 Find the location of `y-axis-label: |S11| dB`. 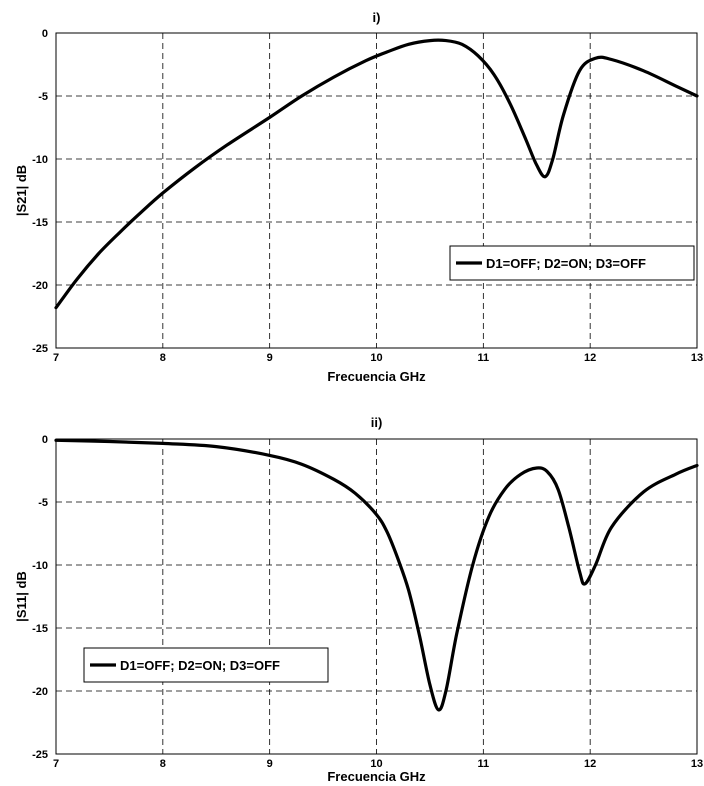

y-axis-label: |S11| dB is located at coordinates (21, 596).